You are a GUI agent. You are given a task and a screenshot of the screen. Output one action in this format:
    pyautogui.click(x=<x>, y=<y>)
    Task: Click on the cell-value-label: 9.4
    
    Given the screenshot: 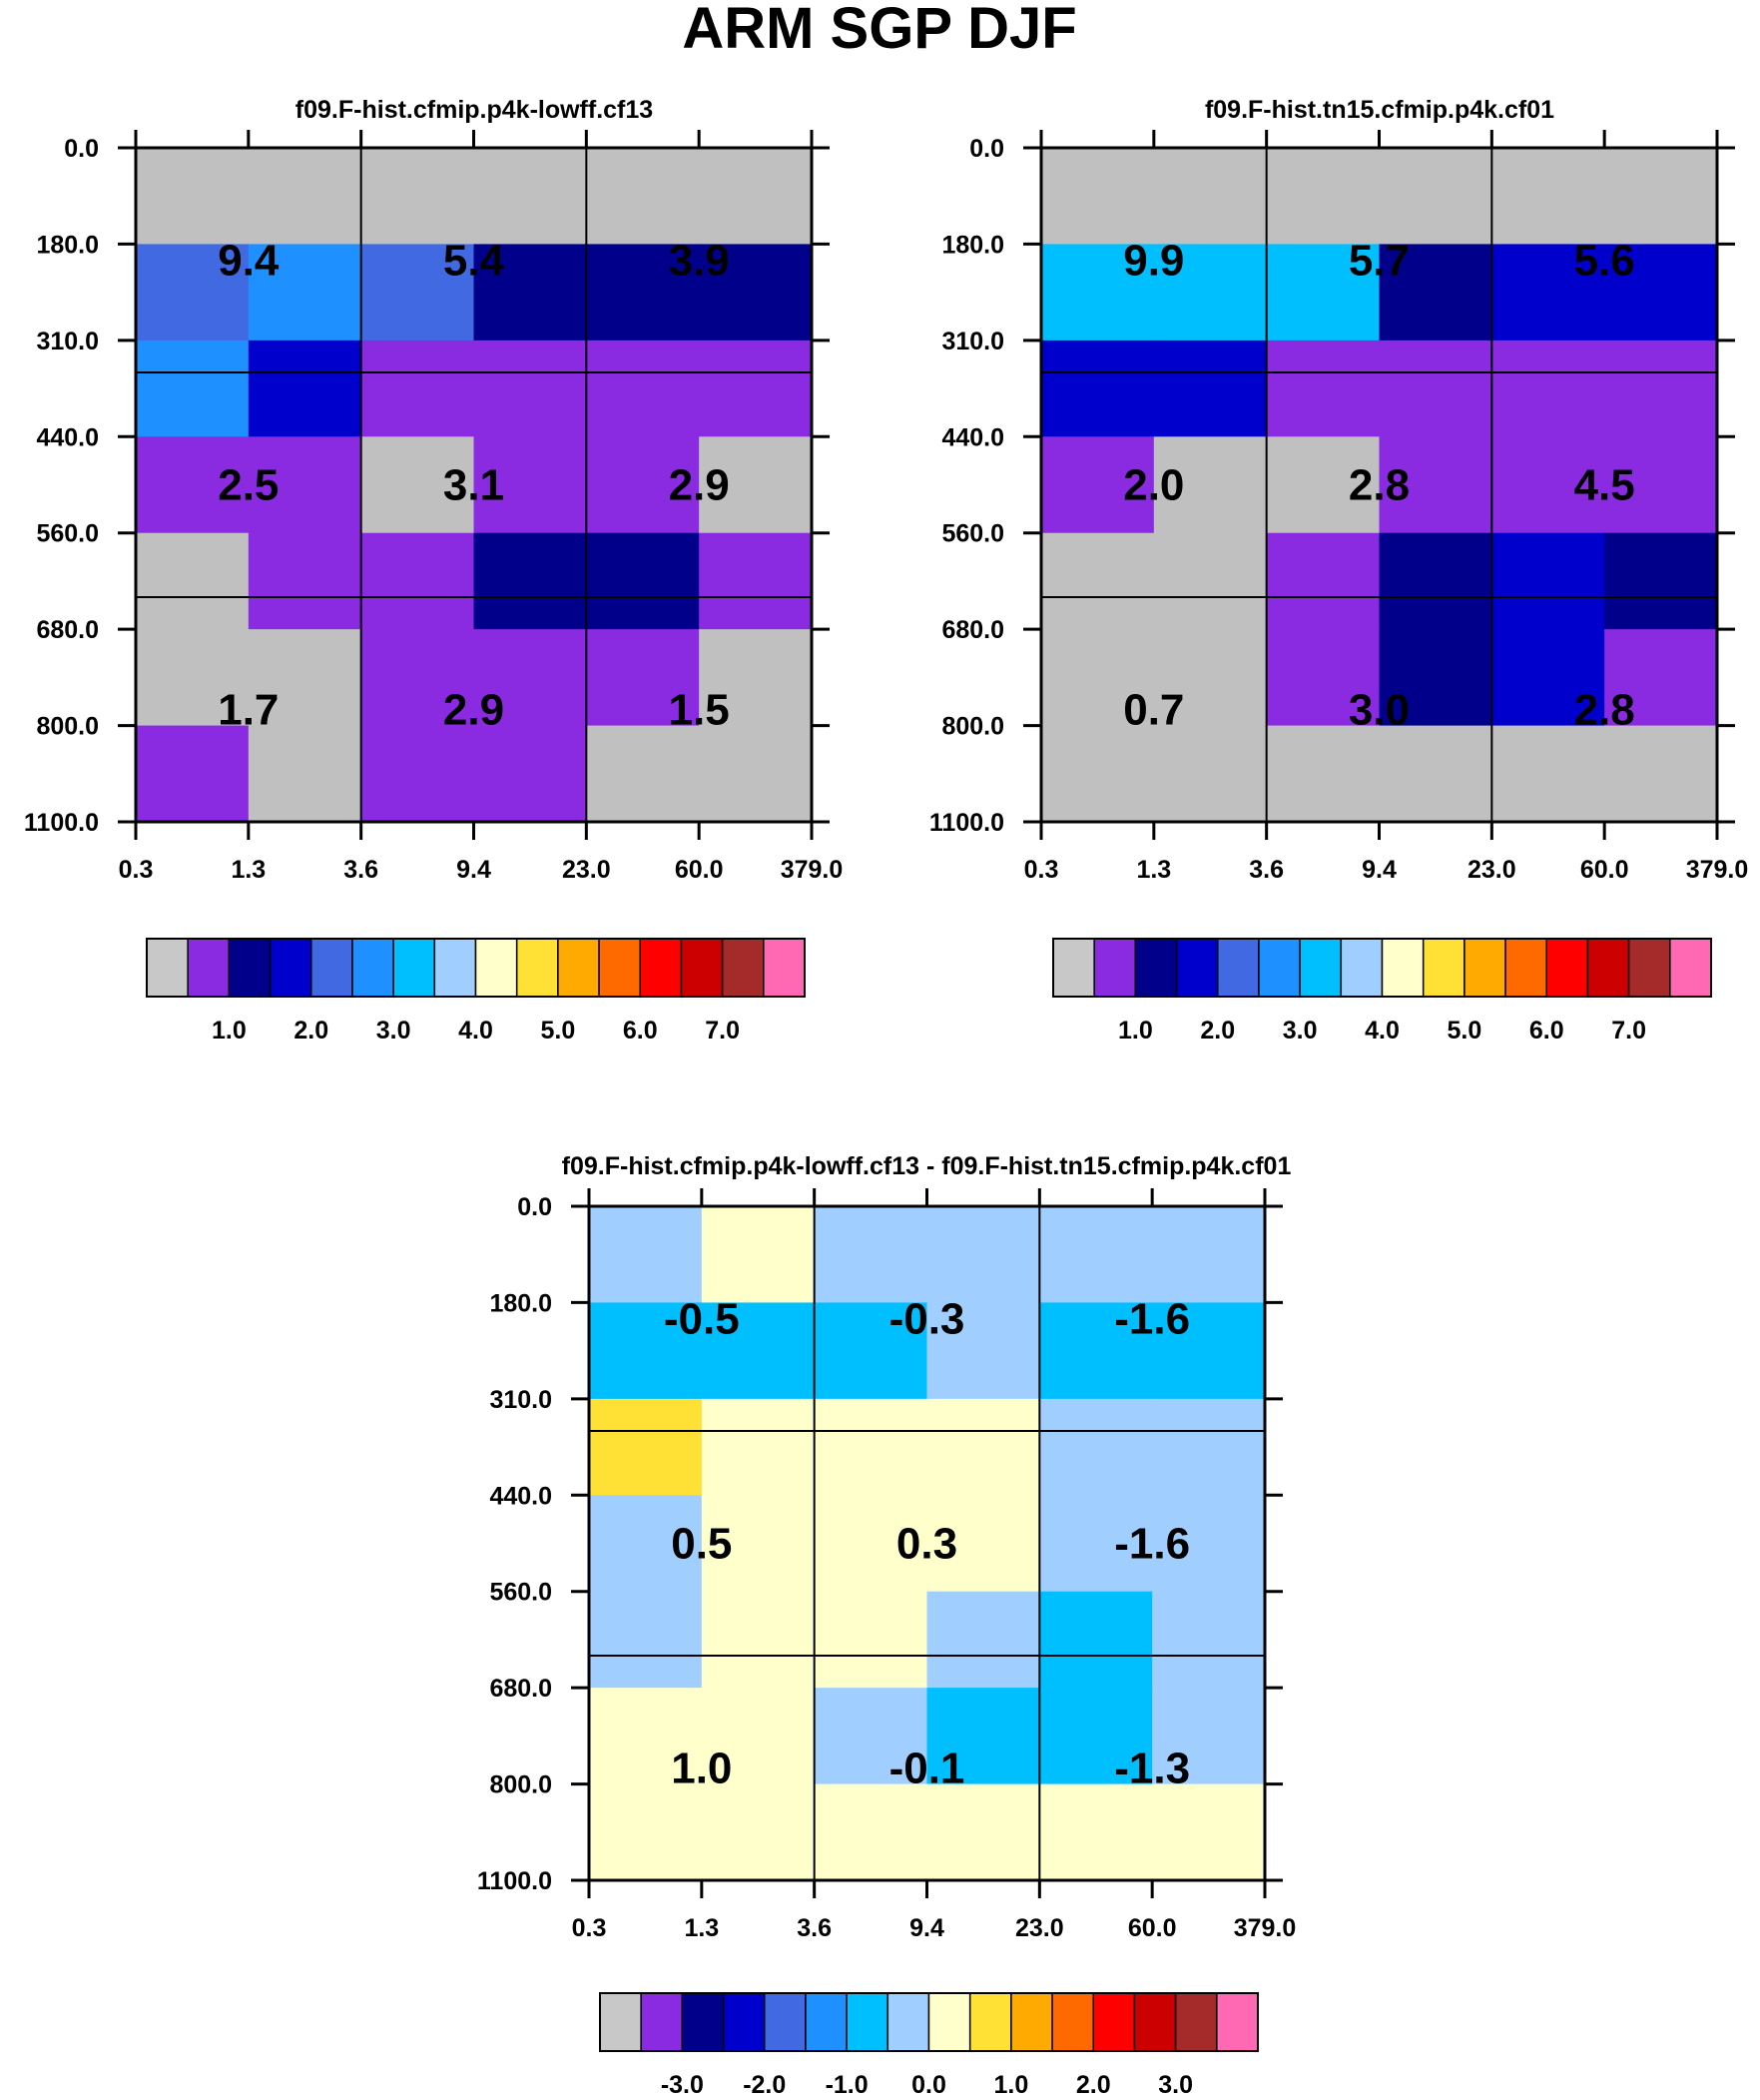 What is the action you would take?
    pyautogui.click(x=249, y=261)
    